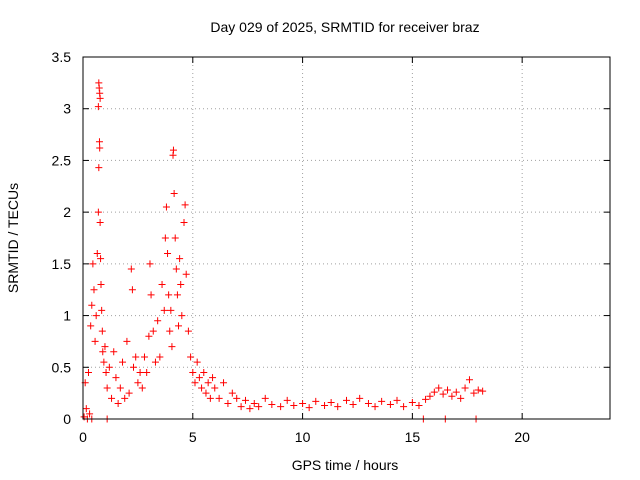 This screenshot has width=640, height=480. What do you see at coordinates (62, 160) in the screenshot?
I see `y-tick-label: 2.5` at bounding box center [62, 160].